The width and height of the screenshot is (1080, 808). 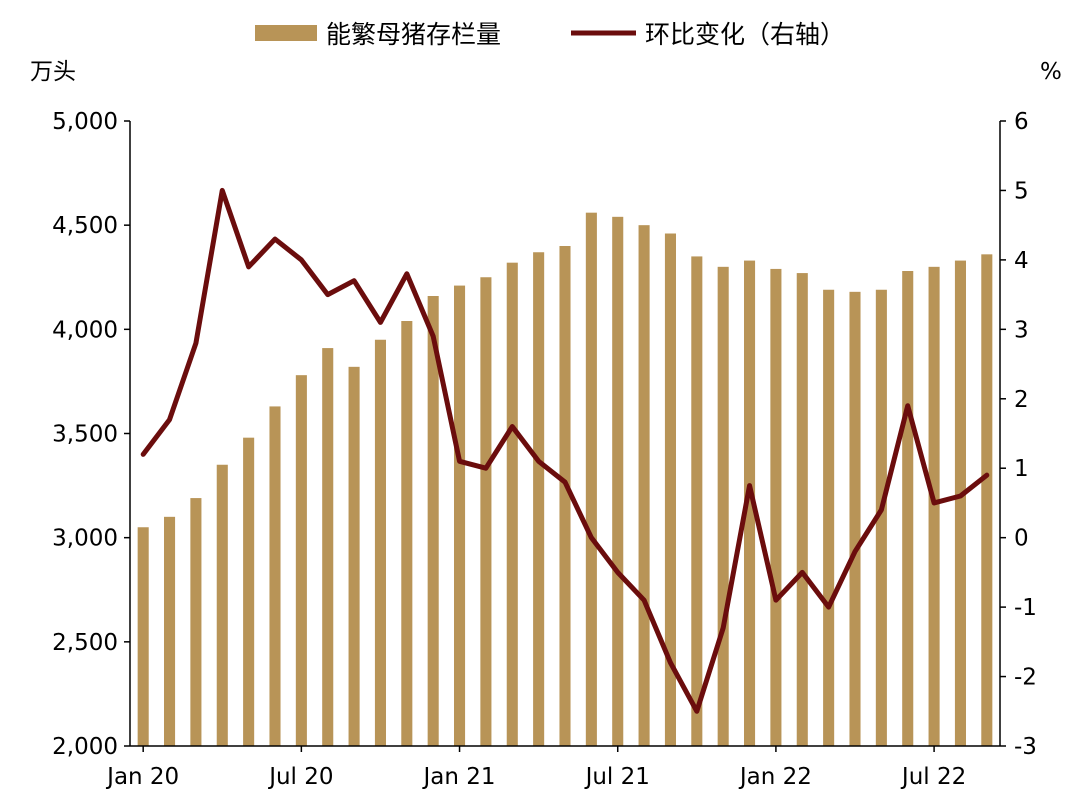 I want to click on x-tick-label: Jul 22, so click(x=933, y=777).